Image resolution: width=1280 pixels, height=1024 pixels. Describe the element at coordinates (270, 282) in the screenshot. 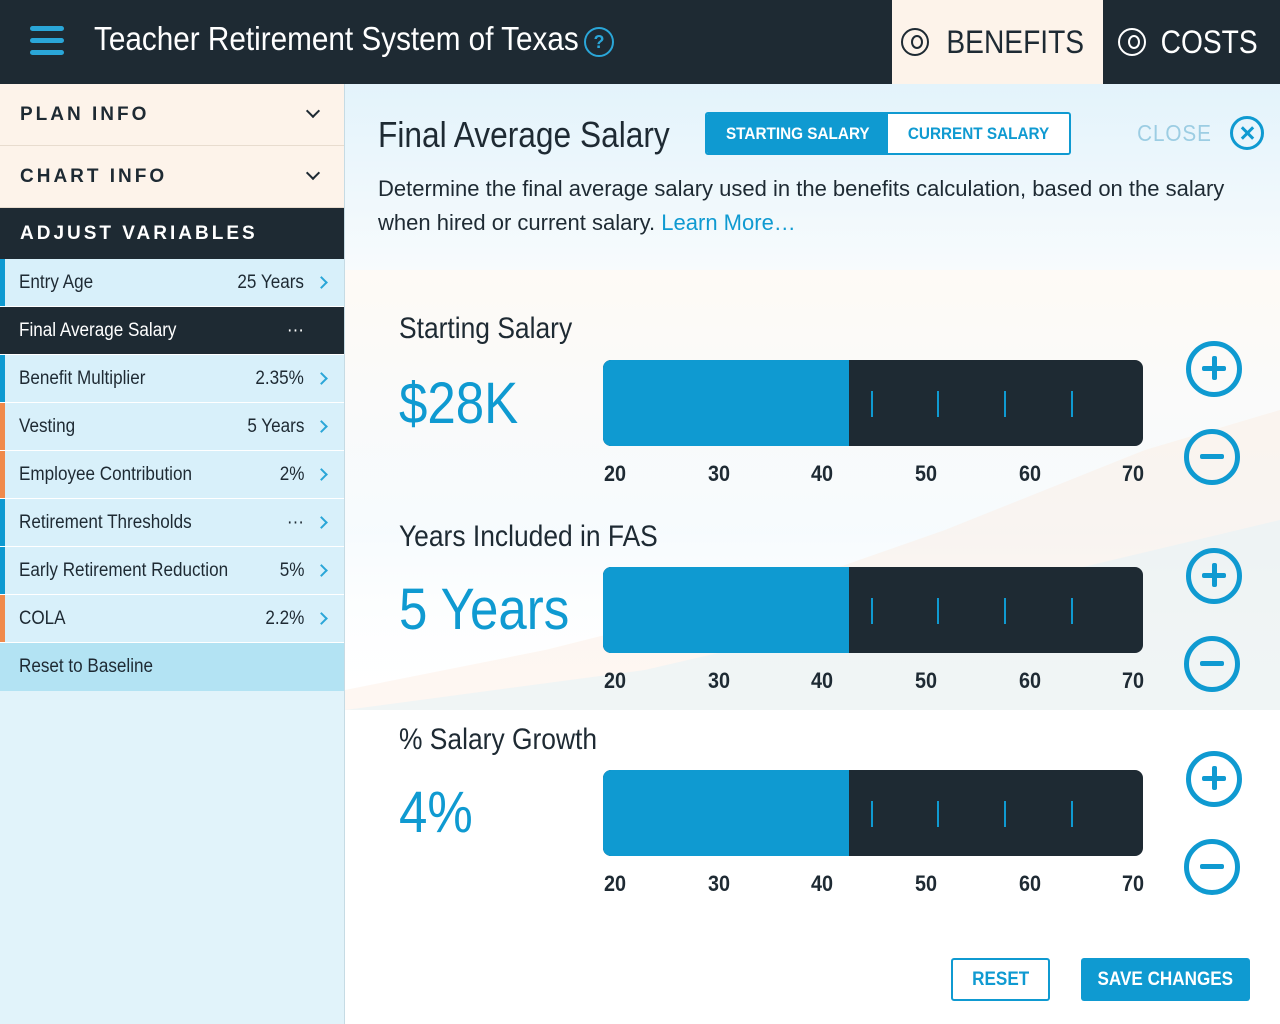

I see `sidebar-item-value: 25 Years` at that location.